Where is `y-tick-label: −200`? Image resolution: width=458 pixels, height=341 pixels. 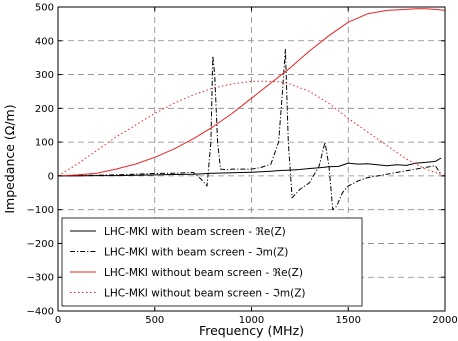 y-tick-label: −200 is located at coordinates (40, 244).